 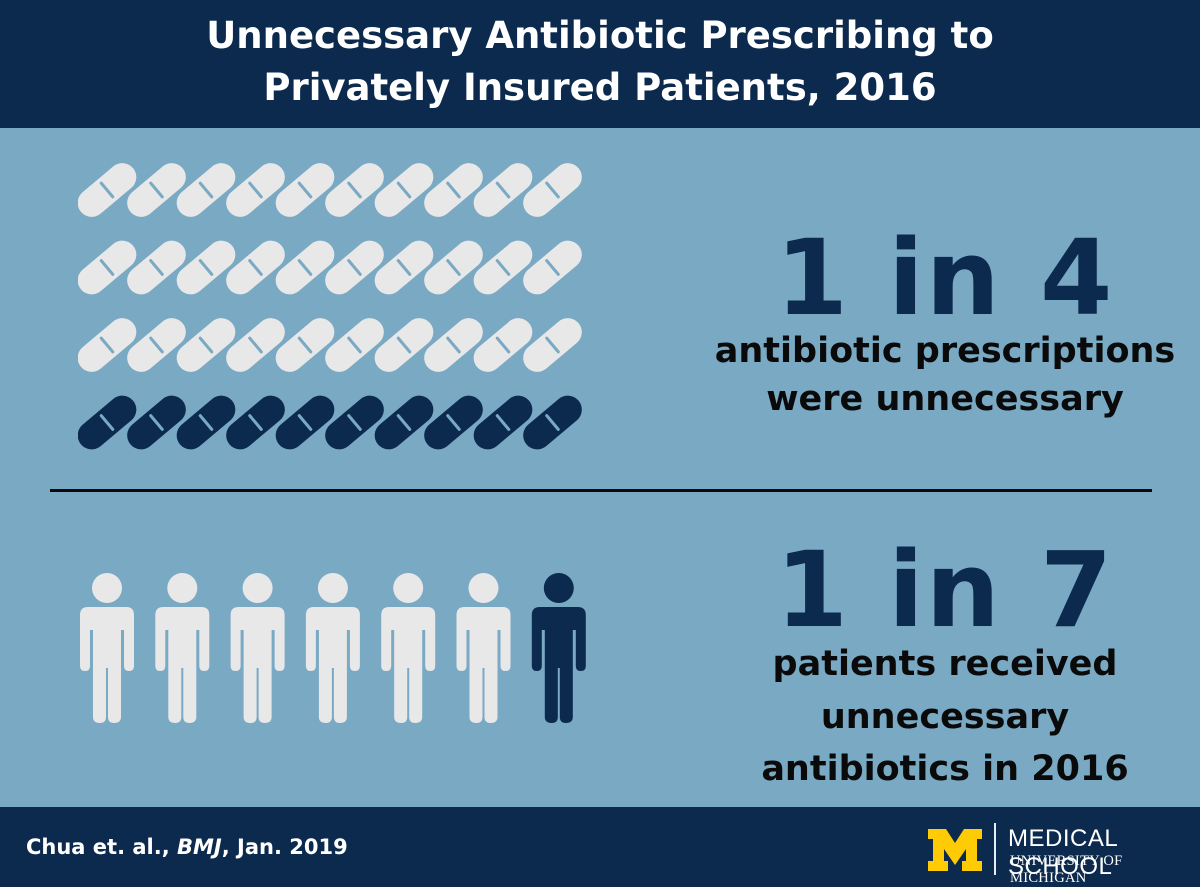 I want to click on stat-2-line-1: patients received, so click(x=945, y=664).